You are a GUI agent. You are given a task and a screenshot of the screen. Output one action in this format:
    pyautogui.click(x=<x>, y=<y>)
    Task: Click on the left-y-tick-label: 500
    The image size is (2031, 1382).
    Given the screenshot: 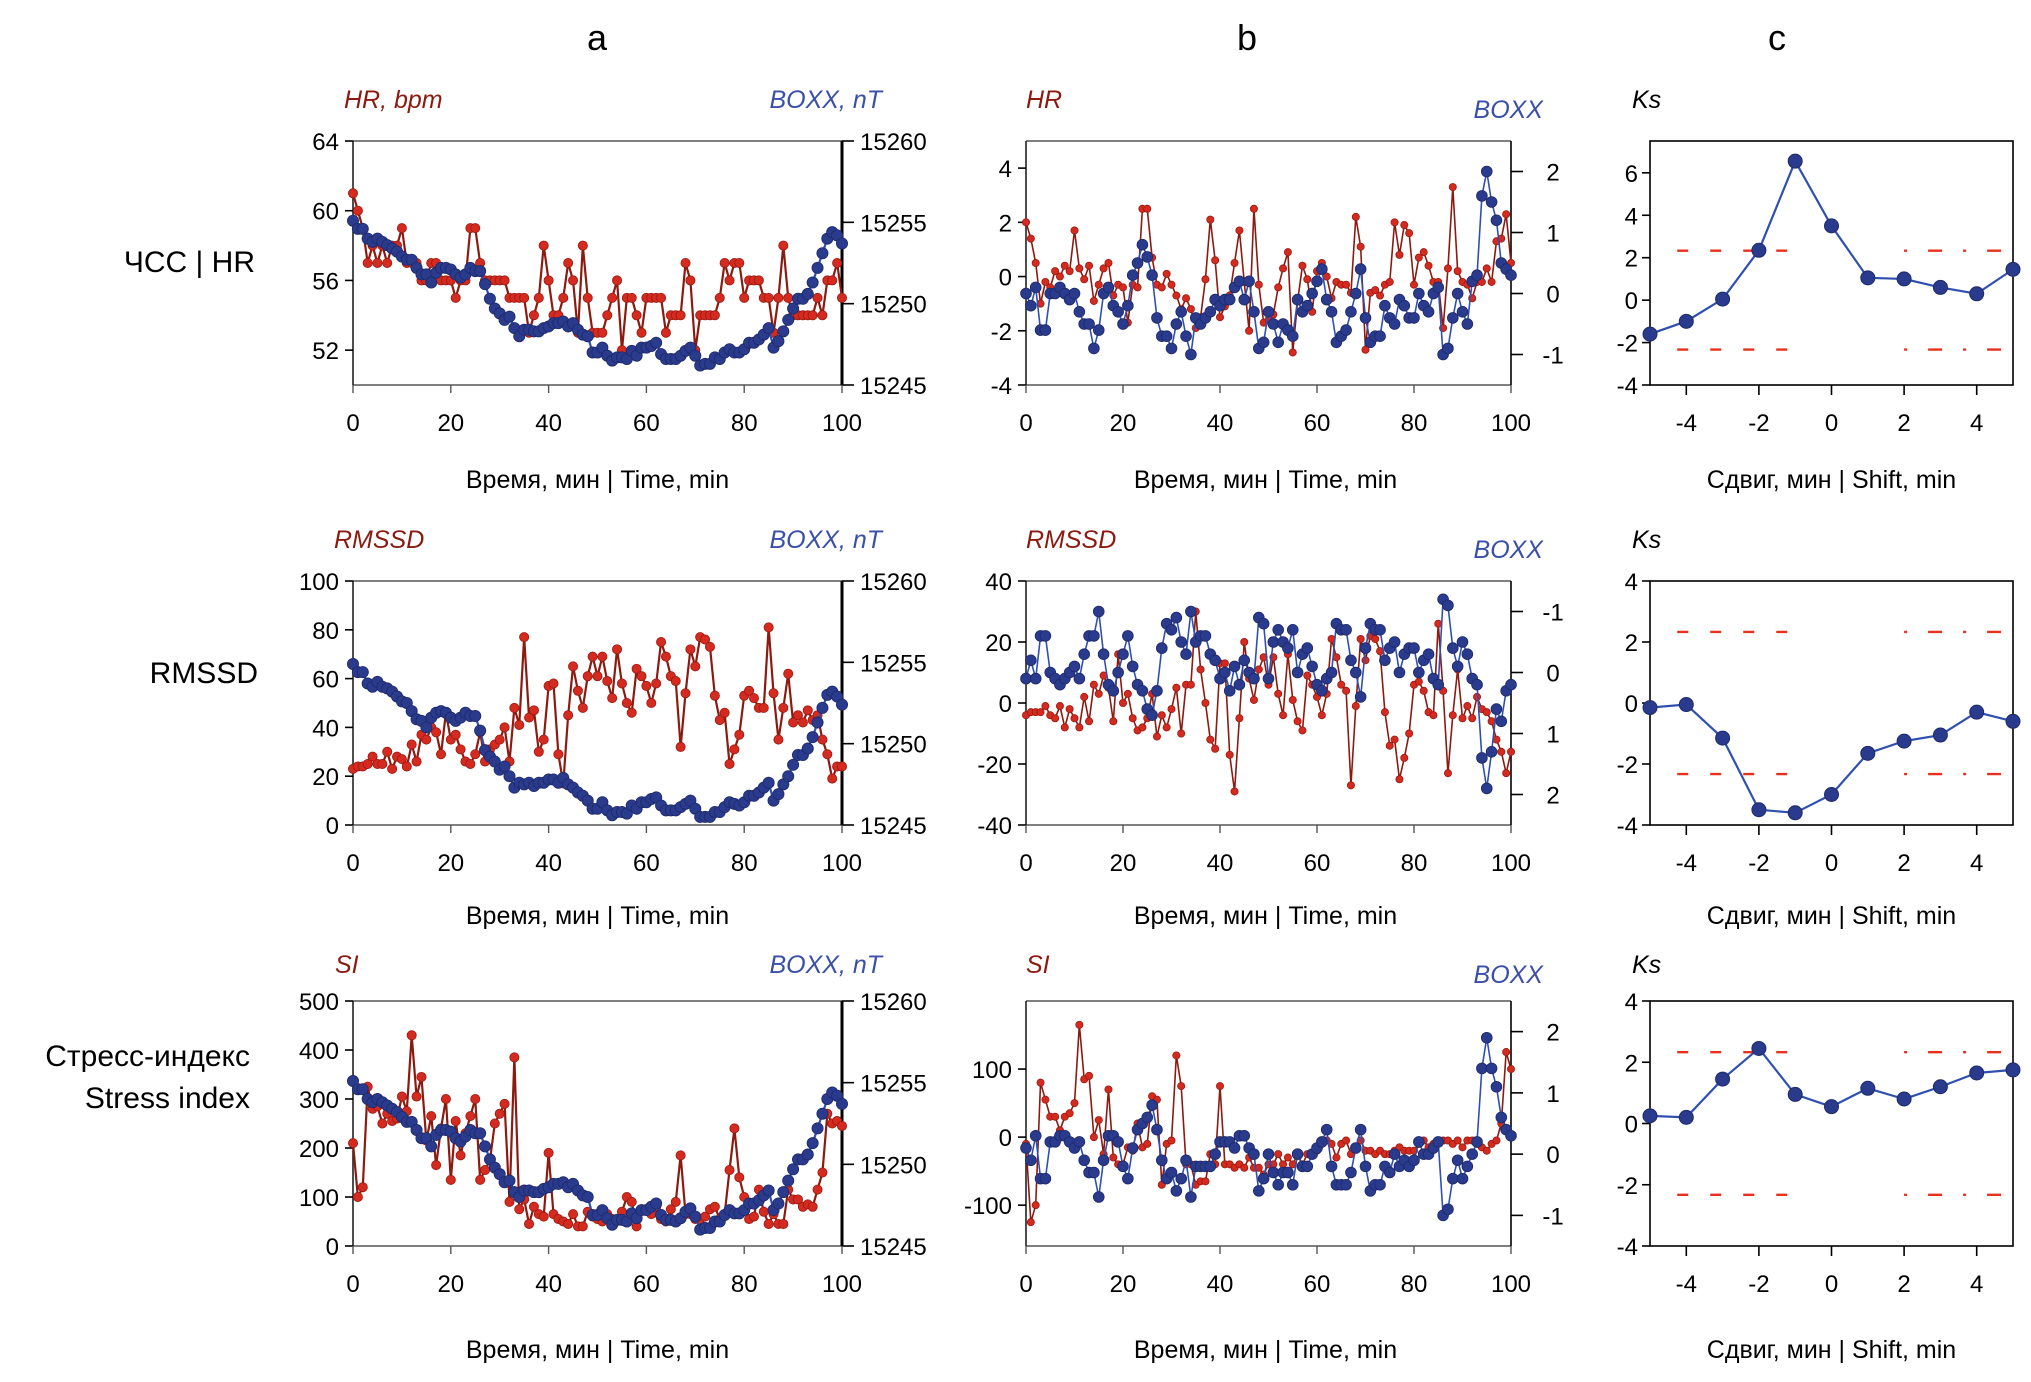 What is the action you would take?
    pyautogui.click(x=319, y=1002)
    